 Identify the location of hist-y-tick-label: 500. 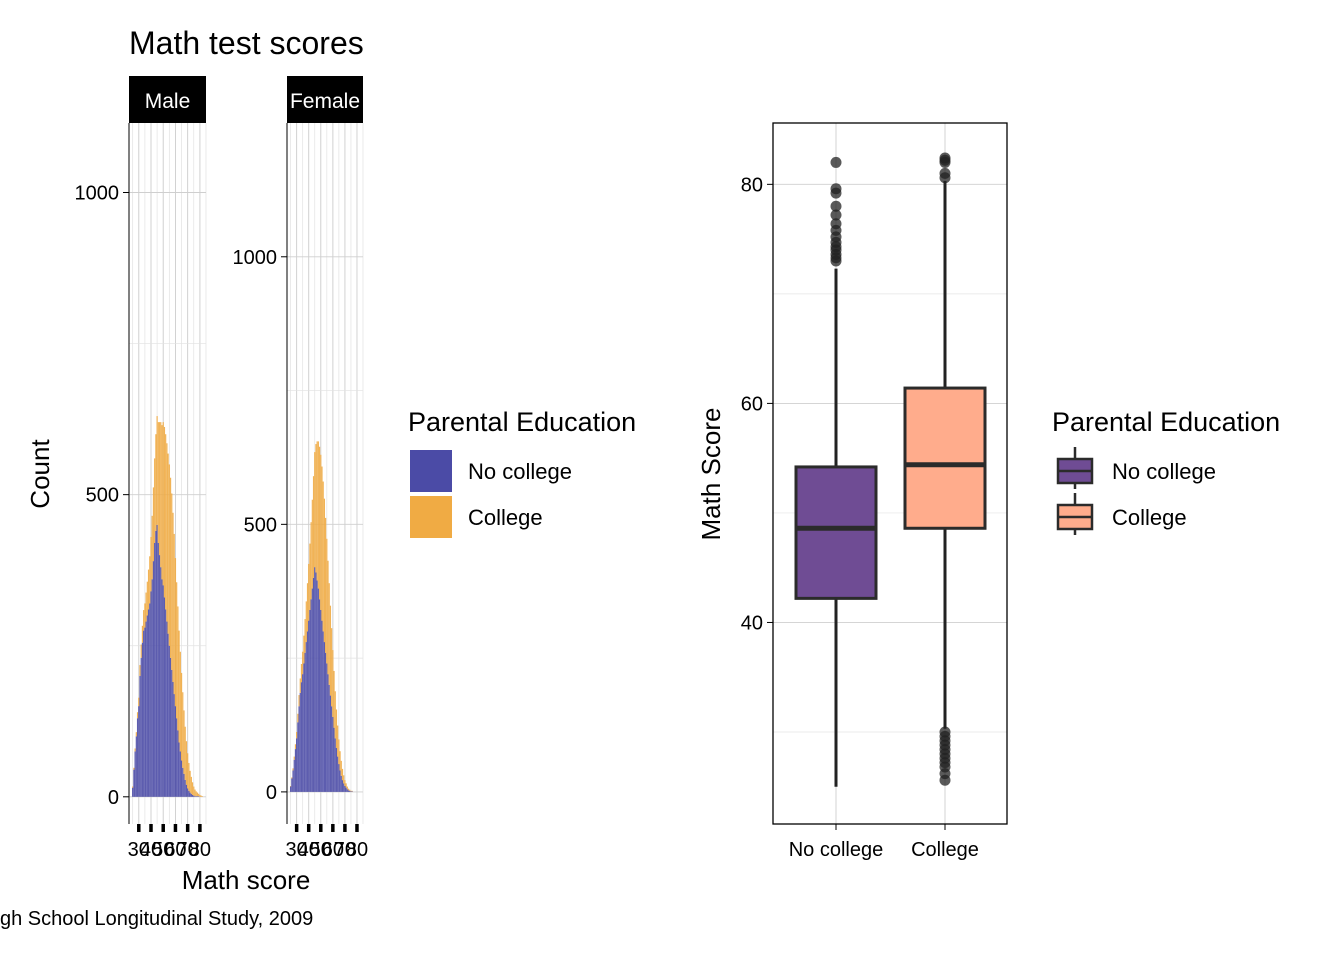
(102, 496).